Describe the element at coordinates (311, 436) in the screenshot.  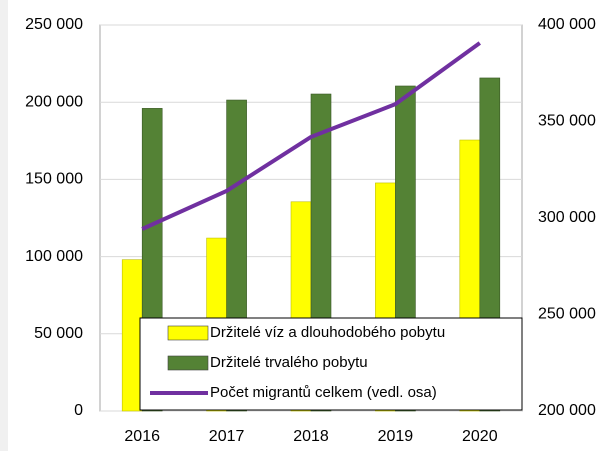
I see `x-tick-label: 2018` at that location.